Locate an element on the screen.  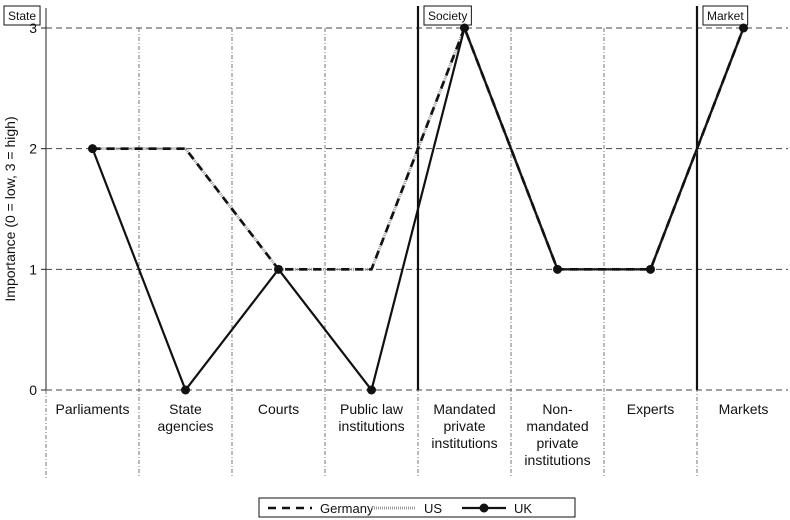
x-tick-label-4: Mandated private institutions is located at coordinates (464, 426).